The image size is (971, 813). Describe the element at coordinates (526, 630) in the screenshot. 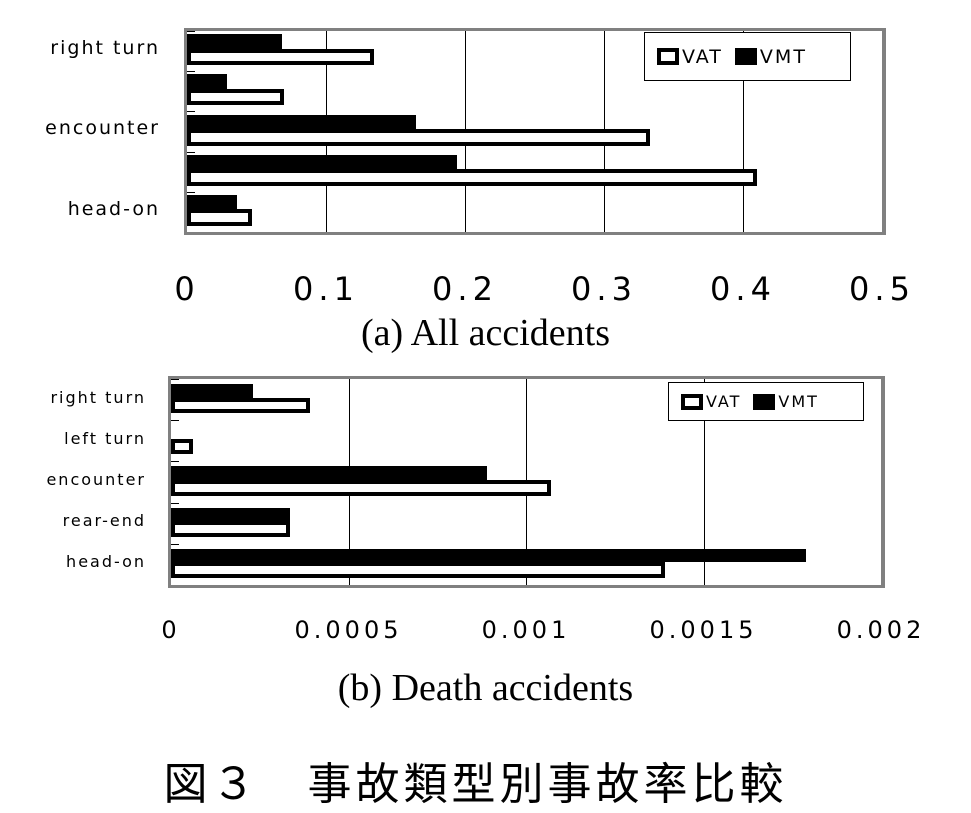

I see `x-tick-label: 0.001` at that location.